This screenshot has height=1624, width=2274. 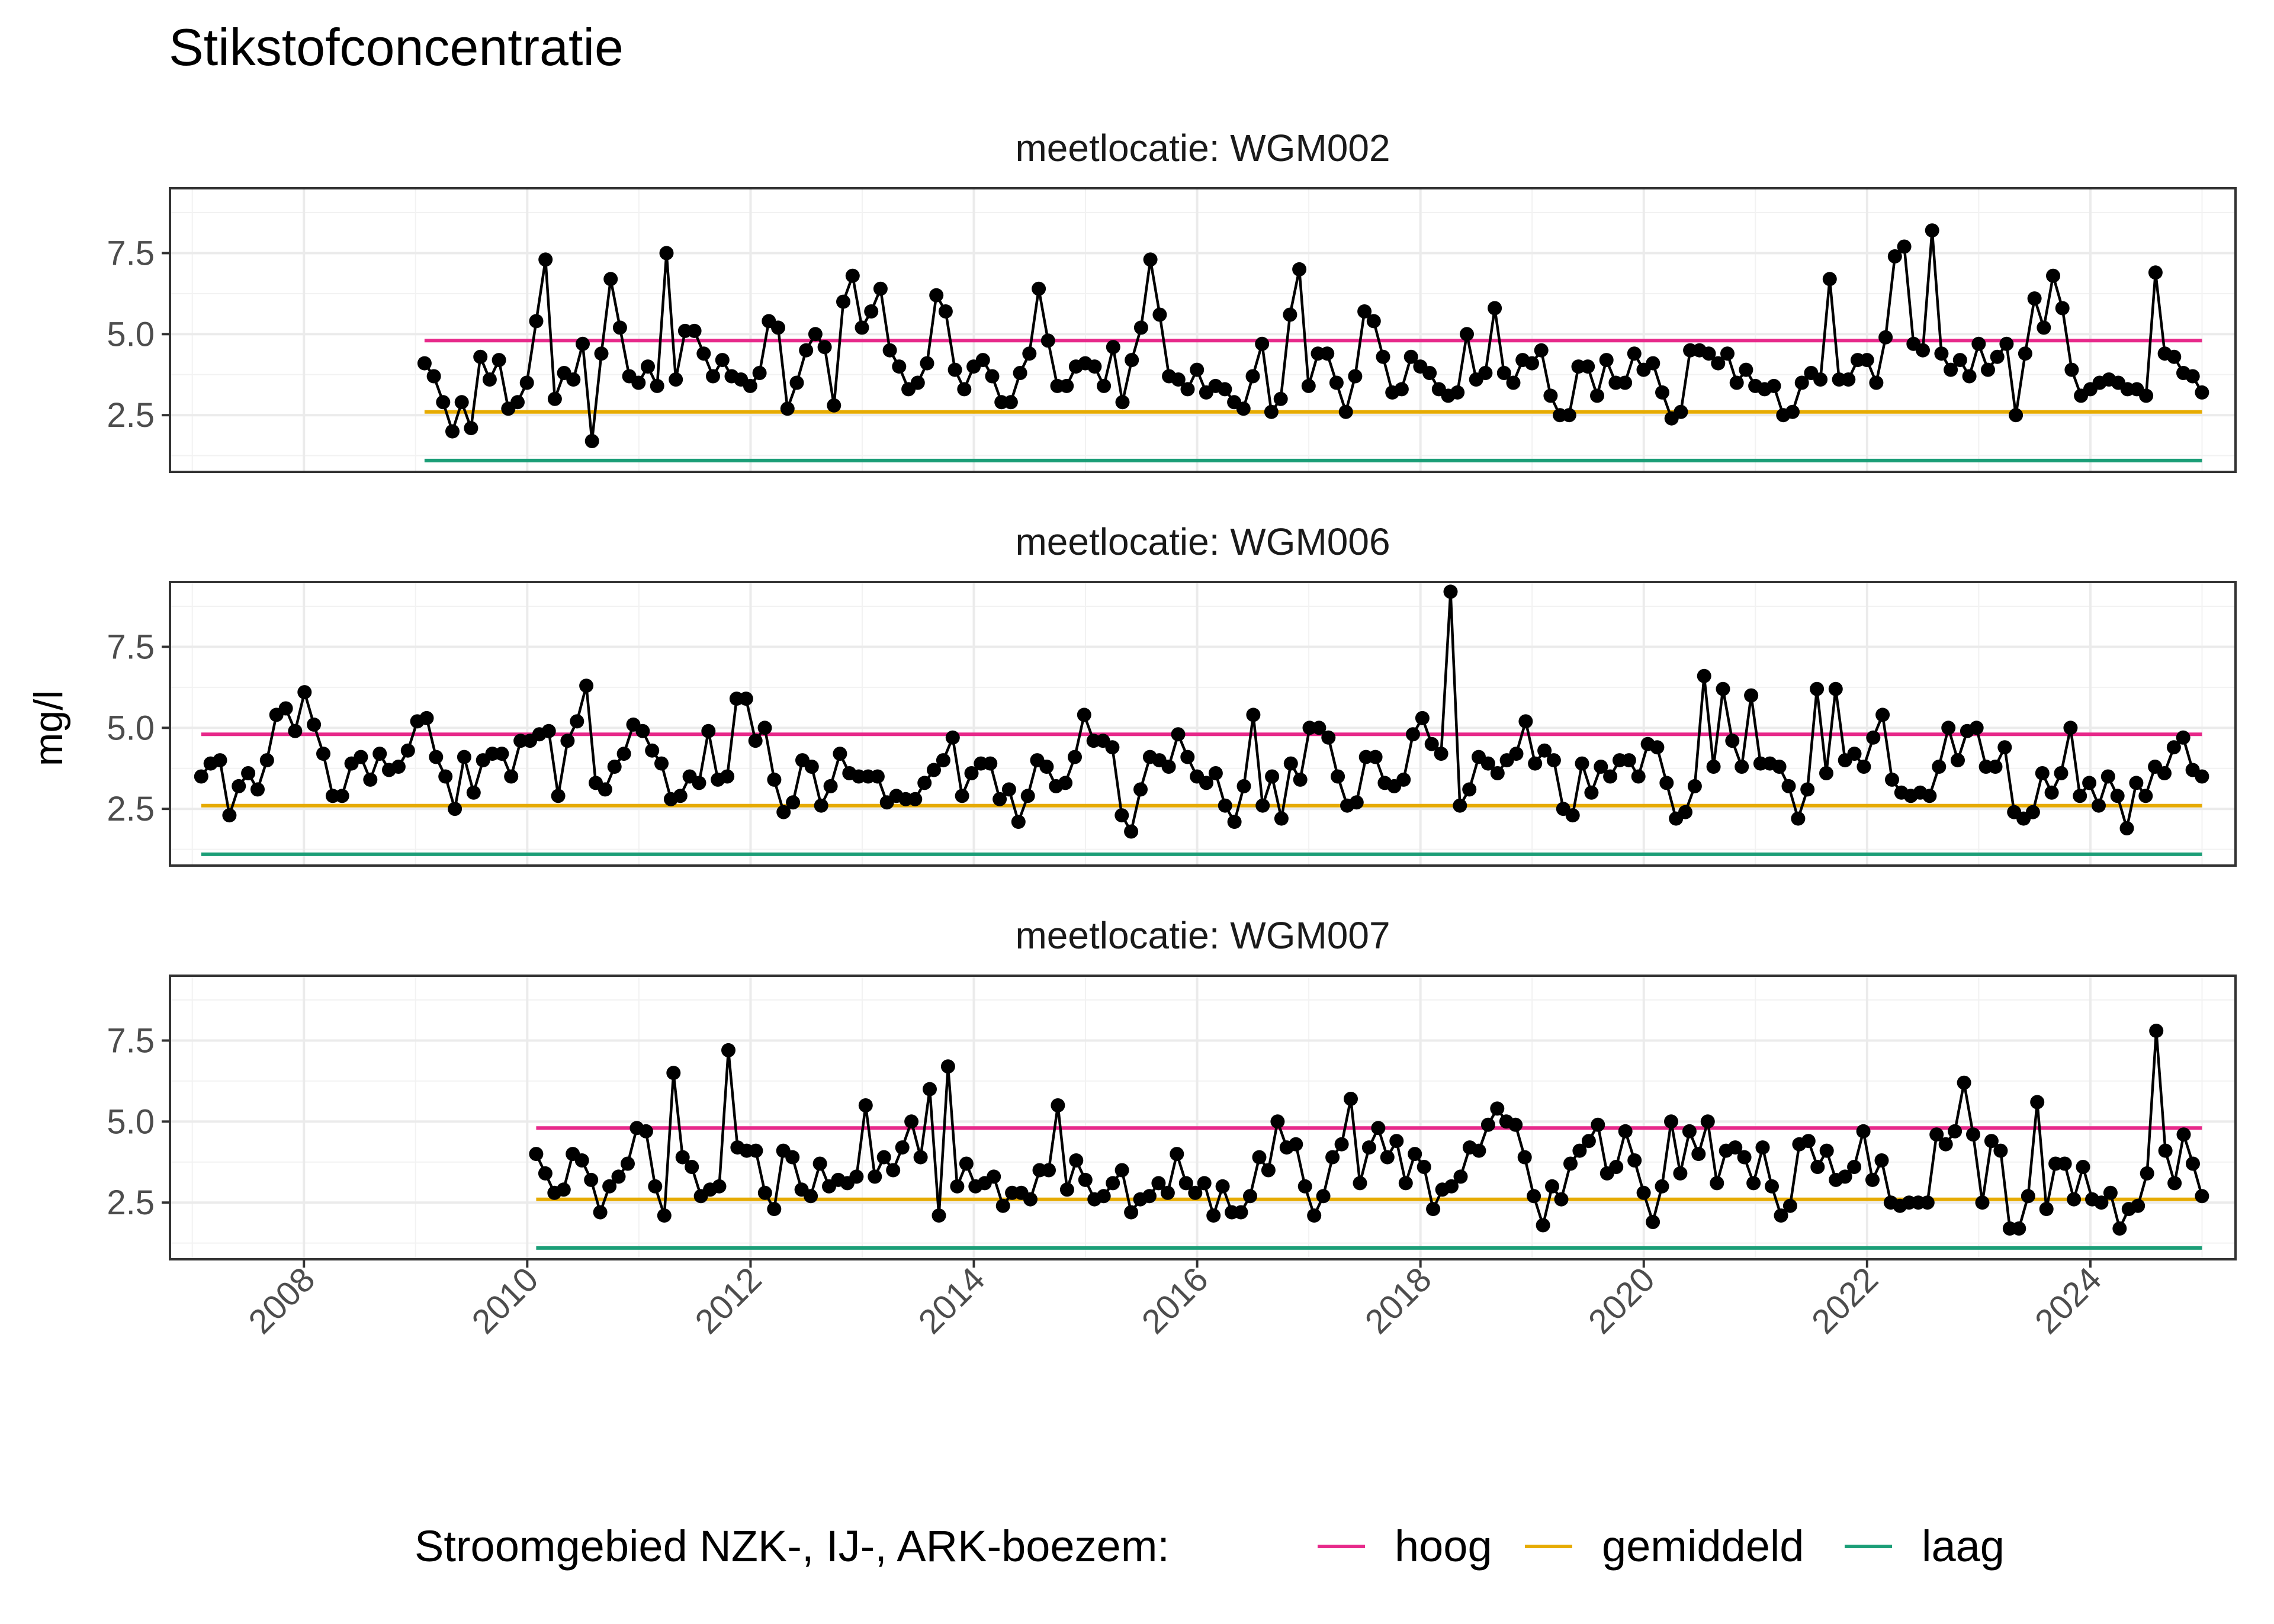 I want to click on x-tick-label: 2022, so click(x=1845, y=1300).